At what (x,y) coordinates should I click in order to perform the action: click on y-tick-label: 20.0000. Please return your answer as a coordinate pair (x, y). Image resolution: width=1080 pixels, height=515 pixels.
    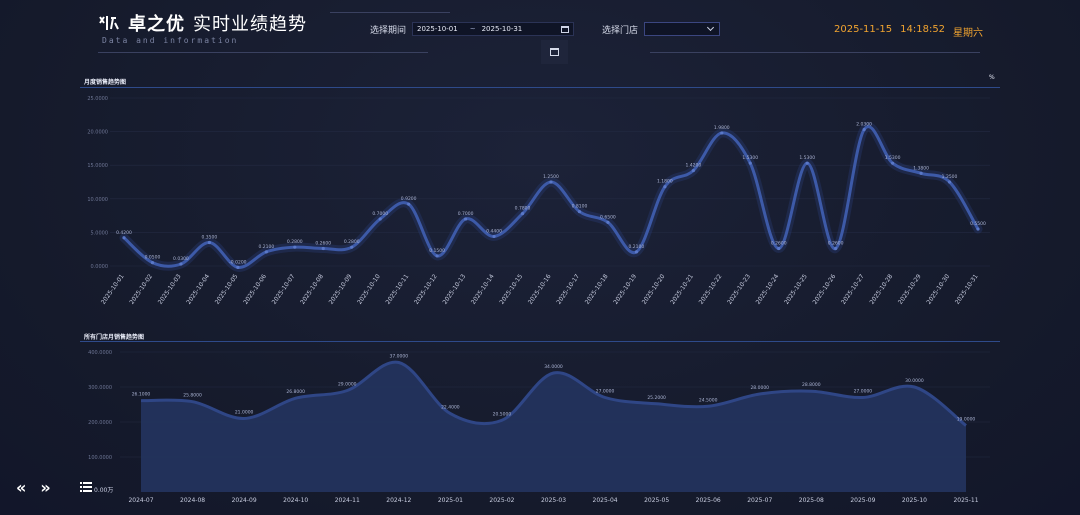
    Looking at the image, I should click on (97, 133).